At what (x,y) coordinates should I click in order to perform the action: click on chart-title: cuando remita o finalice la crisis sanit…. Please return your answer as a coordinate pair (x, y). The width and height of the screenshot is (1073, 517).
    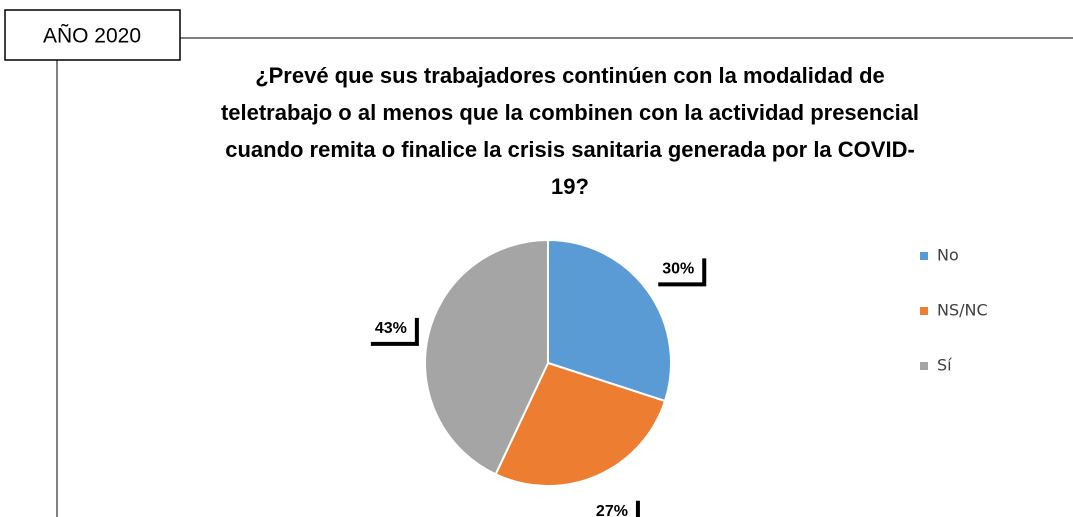
    Looking at the image, I should click on (570, 149).